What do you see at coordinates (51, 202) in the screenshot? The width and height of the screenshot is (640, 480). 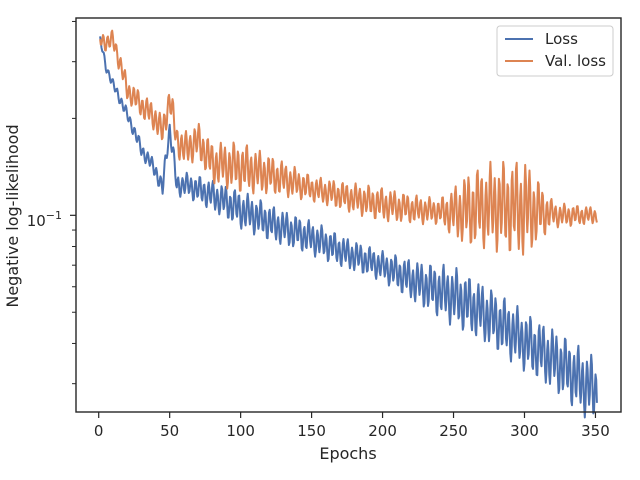 I see `y-axis: 10−1` at bounding box center [51, 202].